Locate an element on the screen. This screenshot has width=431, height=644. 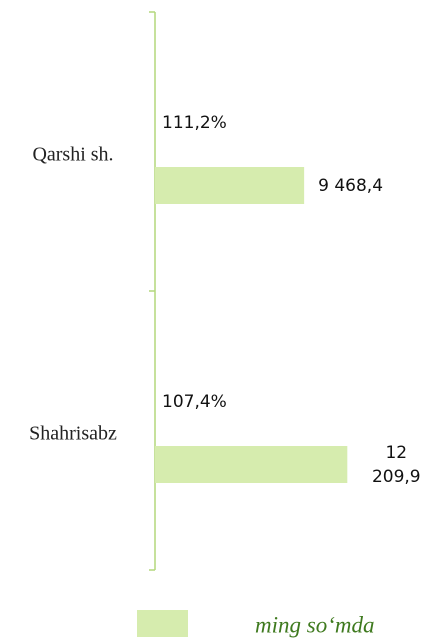
category-label: Shahrisabz is located at coordinates (73, 434).